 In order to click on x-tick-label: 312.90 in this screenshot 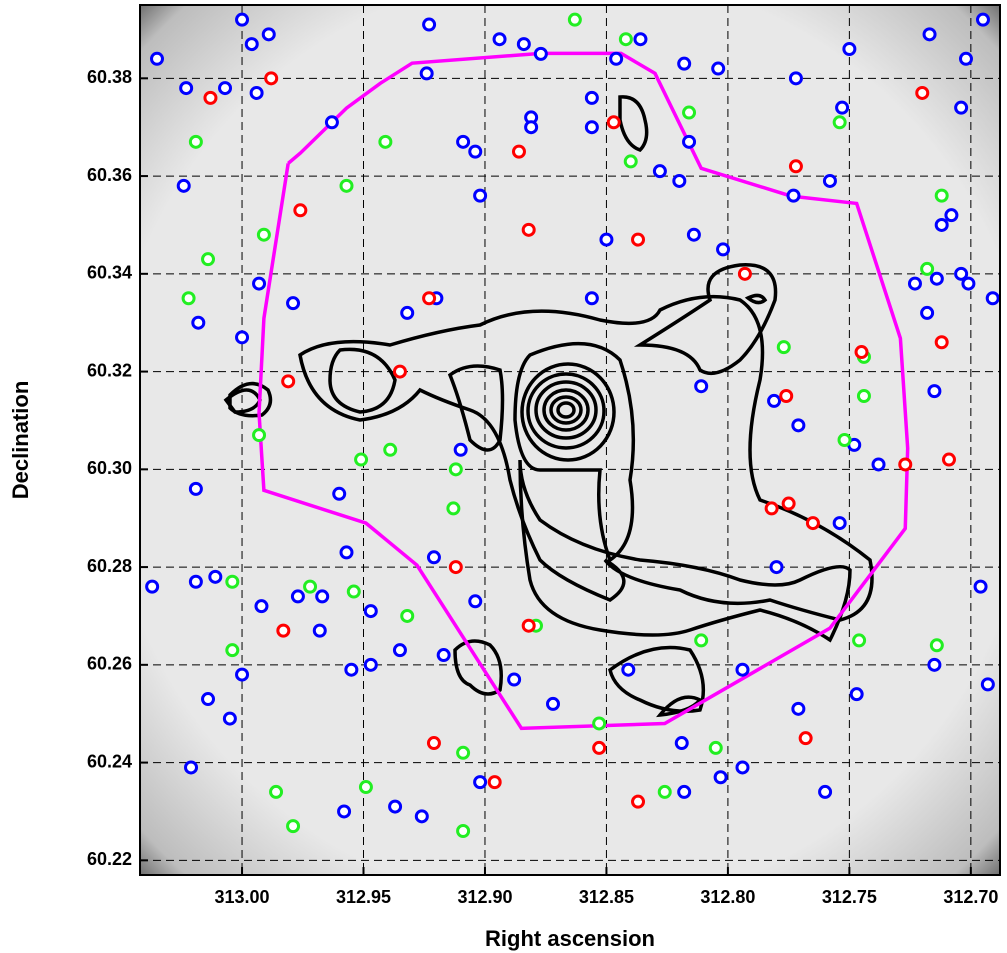, I will do `click(484, 897)`.